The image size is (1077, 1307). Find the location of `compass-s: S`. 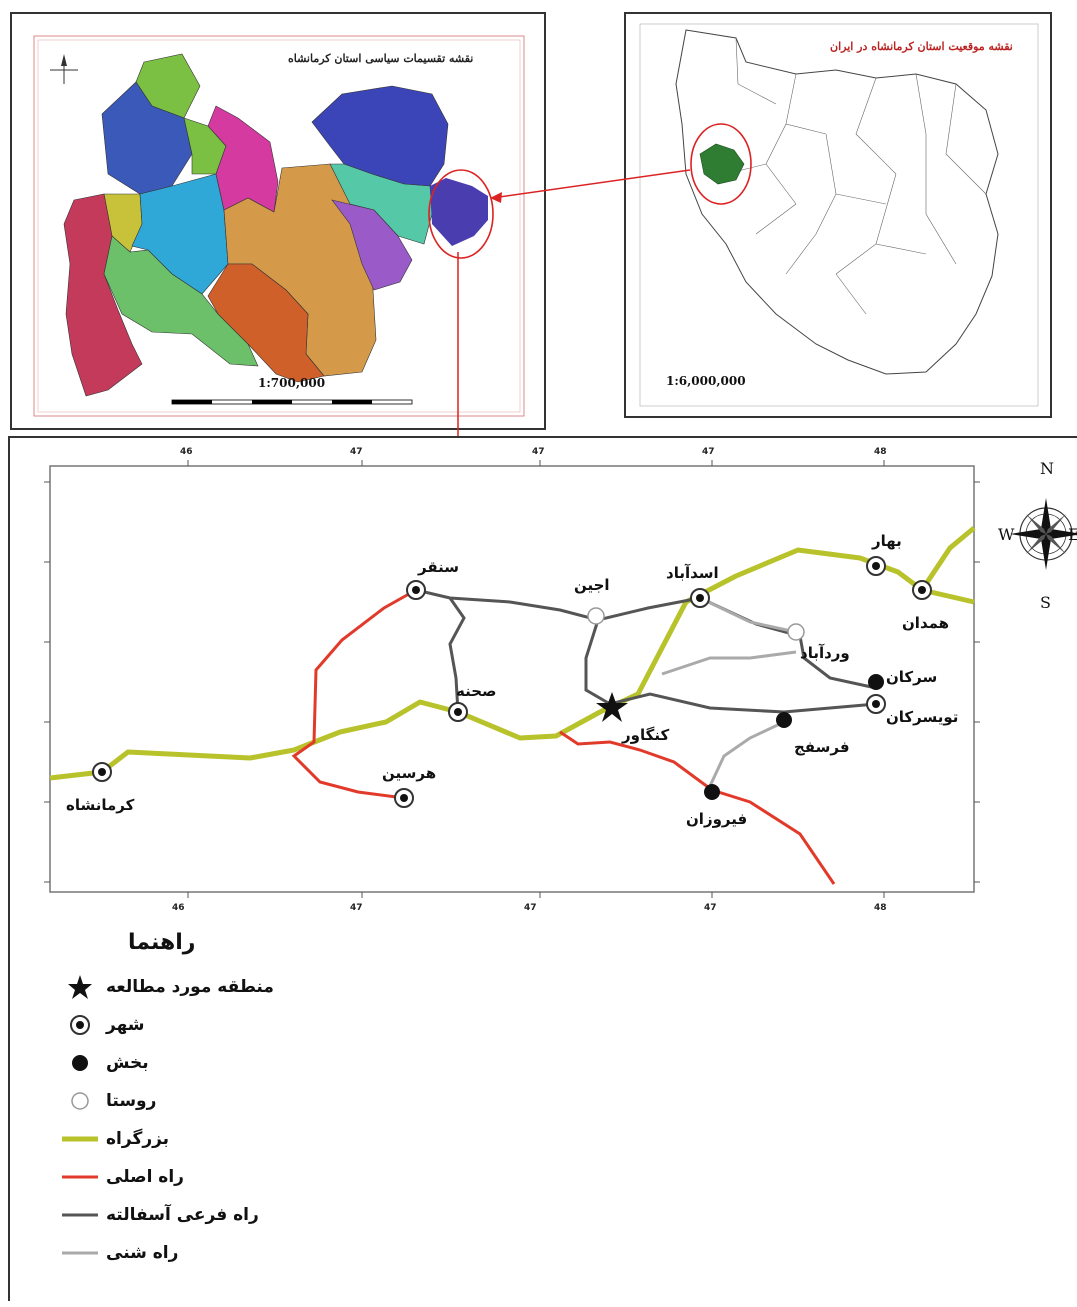

compass-s: S is located at coordinates (1045, 602).